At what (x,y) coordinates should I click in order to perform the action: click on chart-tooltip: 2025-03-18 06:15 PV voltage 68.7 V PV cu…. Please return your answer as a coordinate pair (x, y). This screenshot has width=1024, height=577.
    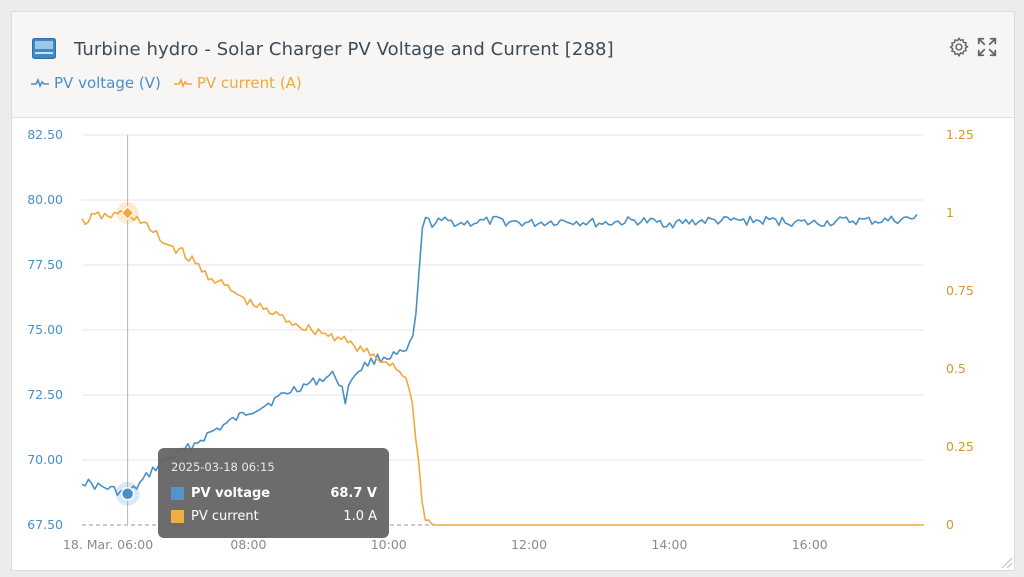
    Looking at the image, I should click on (273, 493).